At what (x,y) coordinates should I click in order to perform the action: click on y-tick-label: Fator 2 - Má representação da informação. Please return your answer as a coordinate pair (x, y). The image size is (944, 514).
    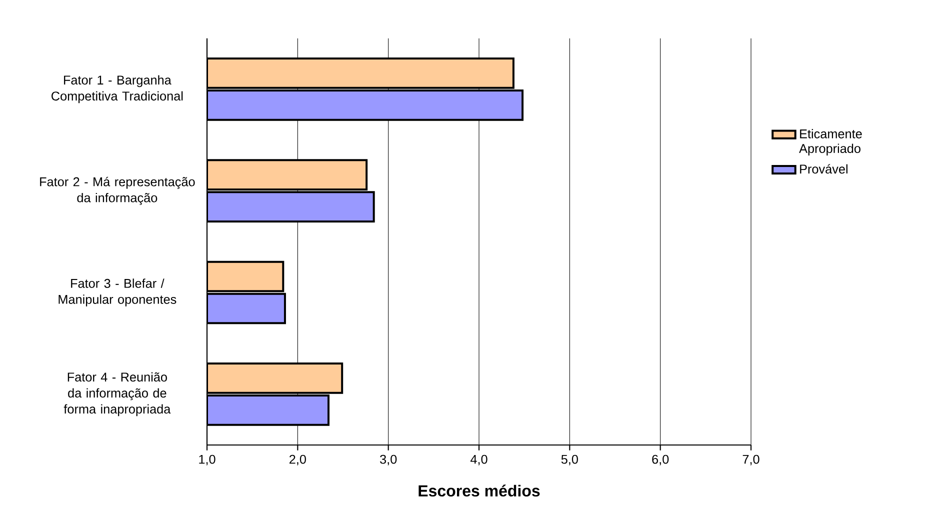
    Looking at the image, I should click on (117, 190).